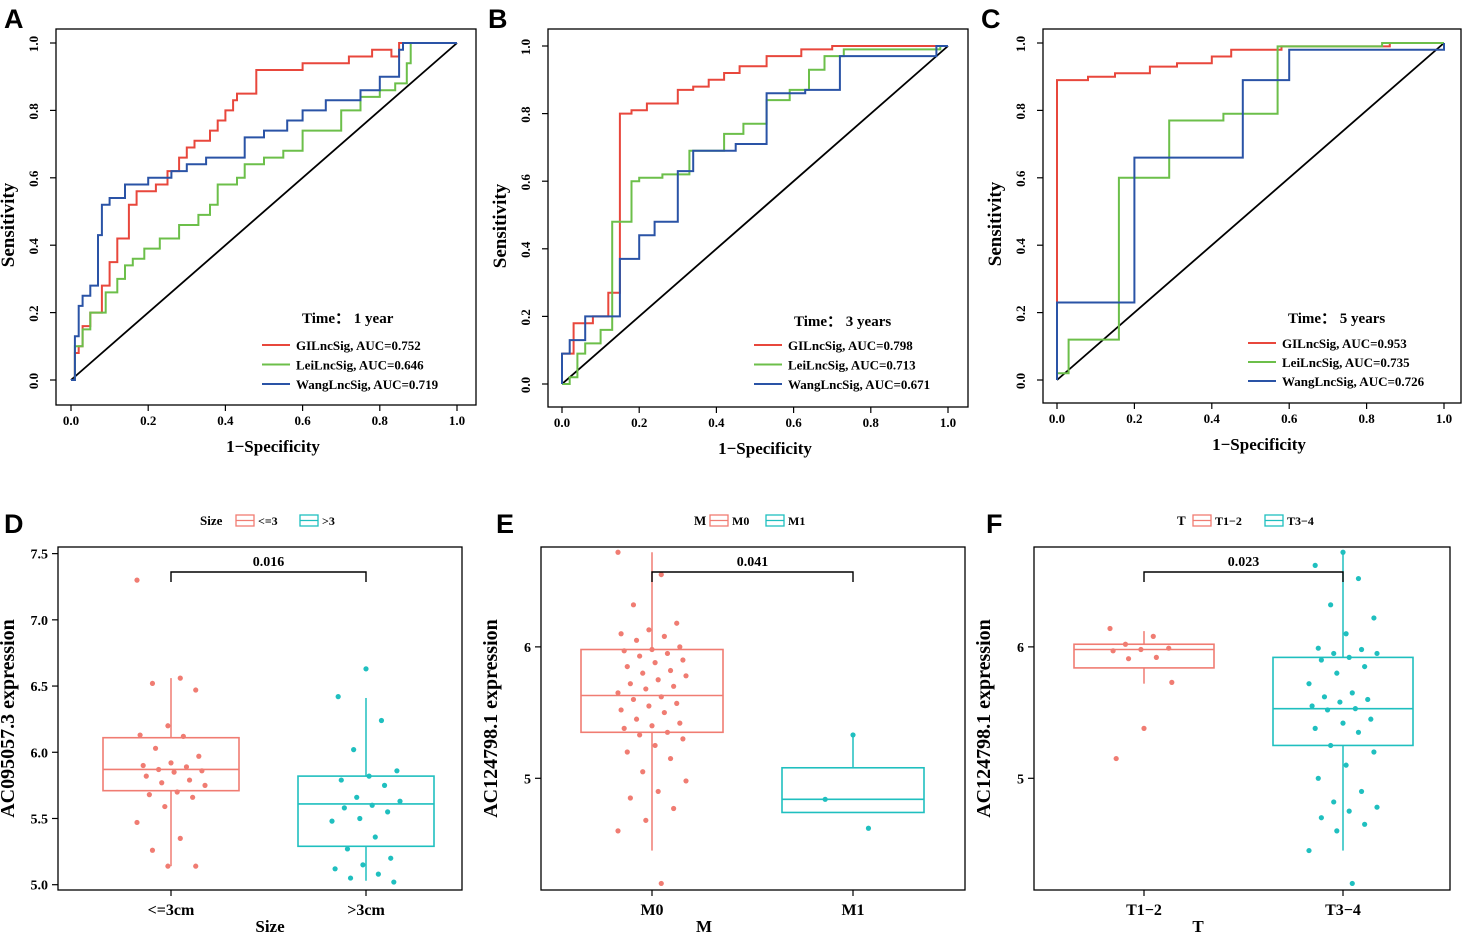  What do you see at coordinates (457, 420) in the screenshot?
I see `x-tick-label-a: 1.0` at bounding box center [457, 420].